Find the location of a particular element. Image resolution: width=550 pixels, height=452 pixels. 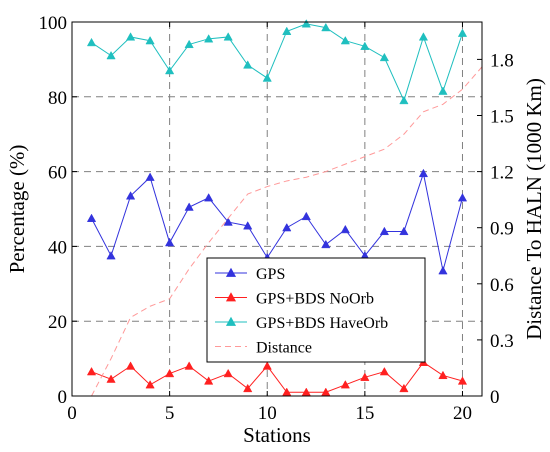

legend-label: GPS is located at coordinates (270, 274).